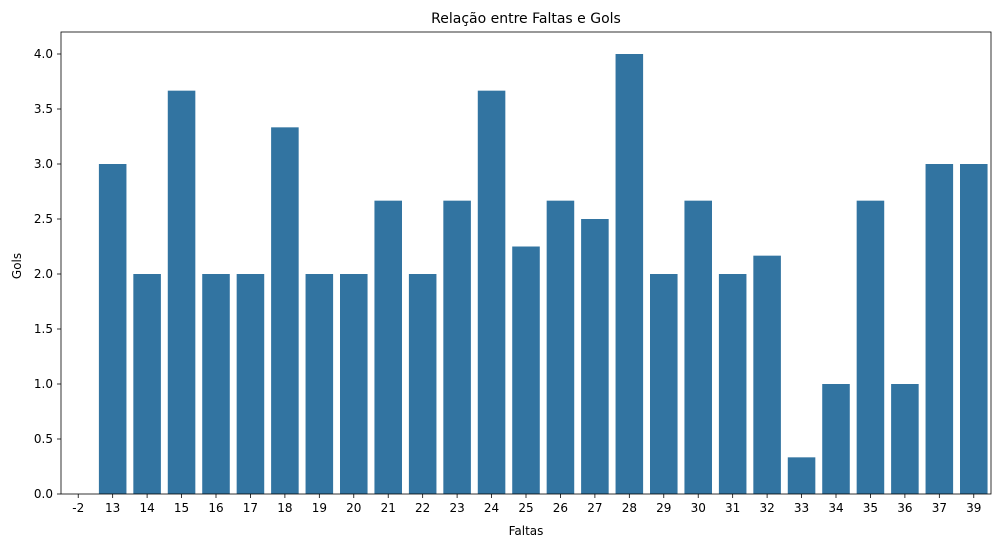 This screenshot has width=1001, height=547. Describe the element at coordinates (732, 508) in the screenshot. I see `x-tick-label: 31` at that location.